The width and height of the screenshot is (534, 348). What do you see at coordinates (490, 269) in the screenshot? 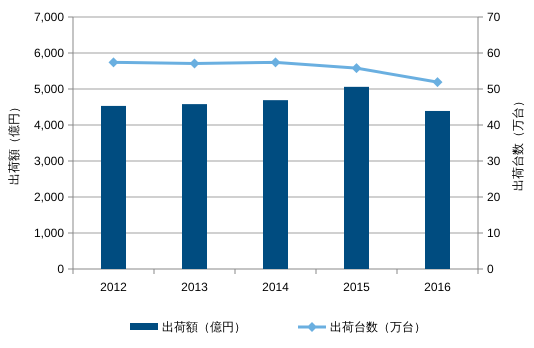
I see `y2-tick-label: 0` at bounding box center [490, 269].